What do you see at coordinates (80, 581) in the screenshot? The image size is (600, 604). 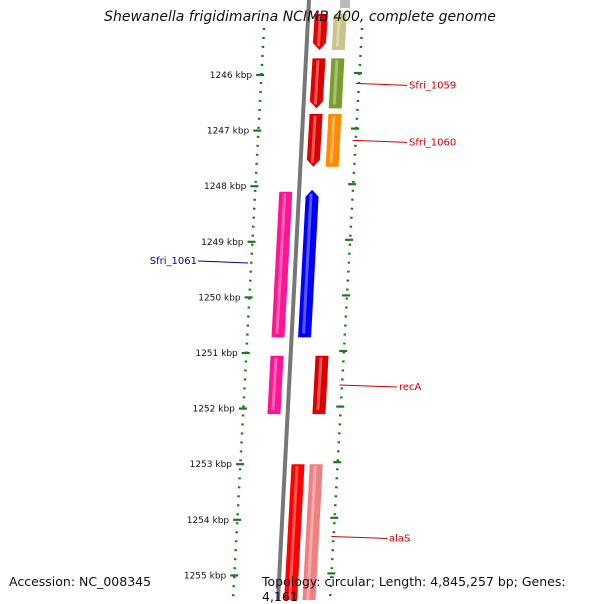 I see `accession-text: Accession: NC_008345` at bounding box center [80, 581].